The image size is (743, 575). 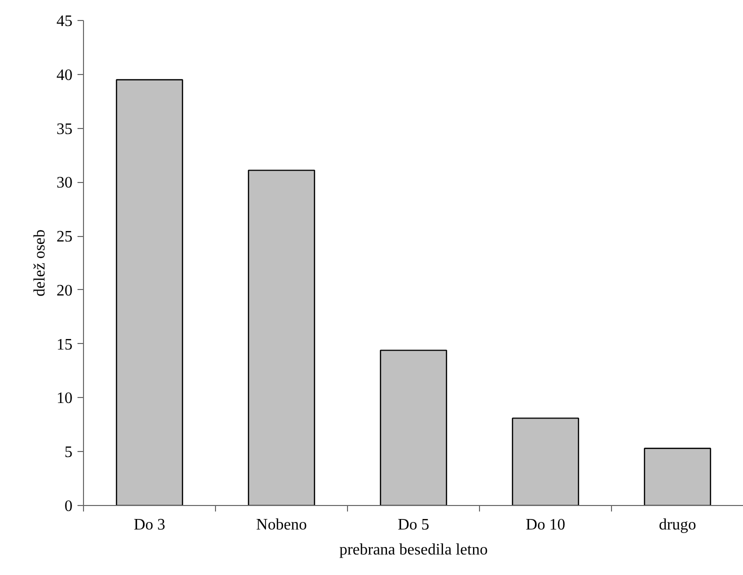 What do you see at coordinates (64, 21) in the screenshot?
I see `y-tick-label: 45` at bounding box center [64, 21].